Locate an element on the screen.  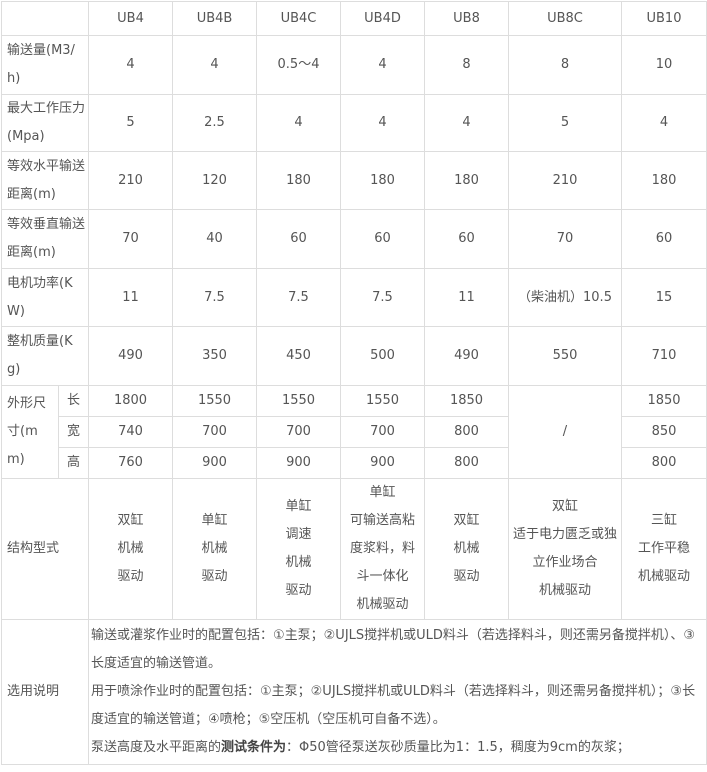
note-text: 泵送高度及水平距离的 is located at coordinates (156, 747).